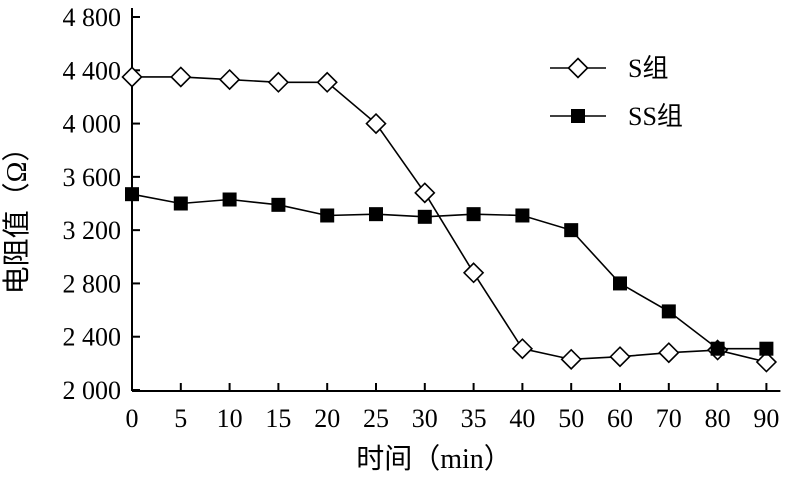 The image size is (788, 480). Describe the element at coordinates (92, 70) in the screenshot. I see `y-tick-label: 4 400` at that location.